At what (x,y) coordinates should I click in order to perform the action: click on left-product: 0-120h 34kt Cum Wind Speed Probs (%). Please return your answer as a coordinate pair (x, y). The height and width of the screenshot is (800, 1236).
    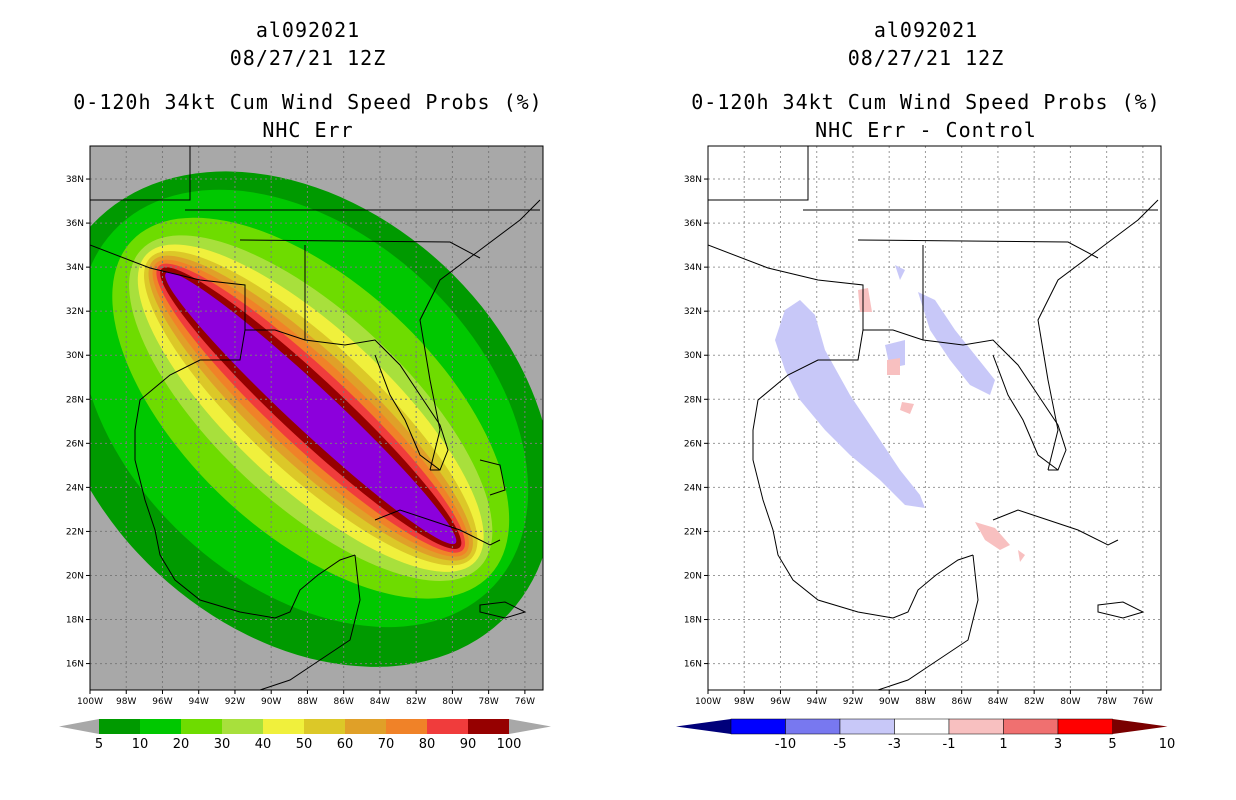
    Looking at the image, I should click on (308, 102).